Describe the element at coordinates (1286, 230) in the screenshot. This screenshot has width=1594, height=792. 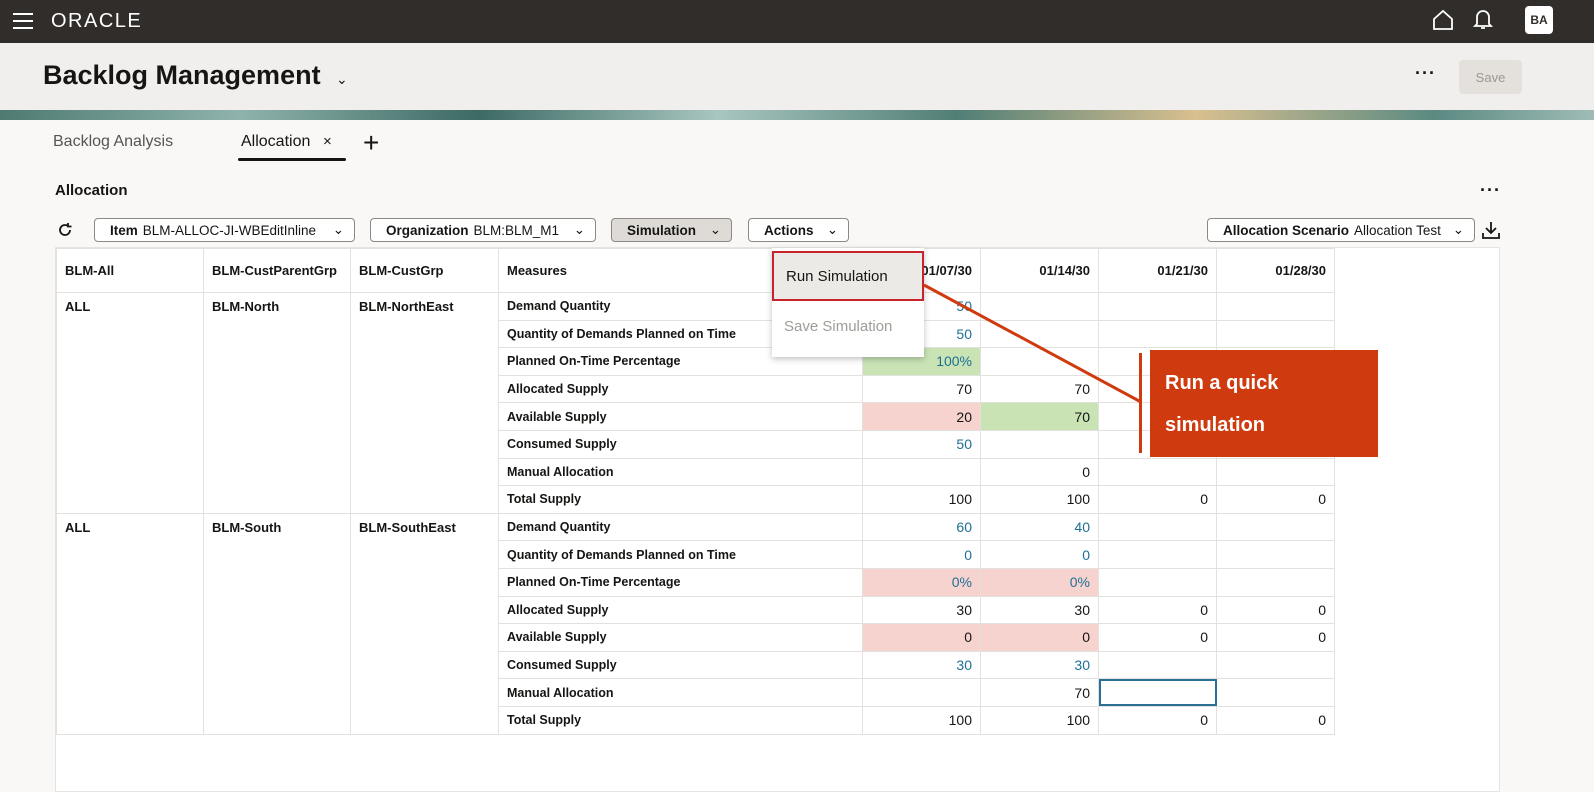
I see `scenario-label: Allocation Scenario` at that location.